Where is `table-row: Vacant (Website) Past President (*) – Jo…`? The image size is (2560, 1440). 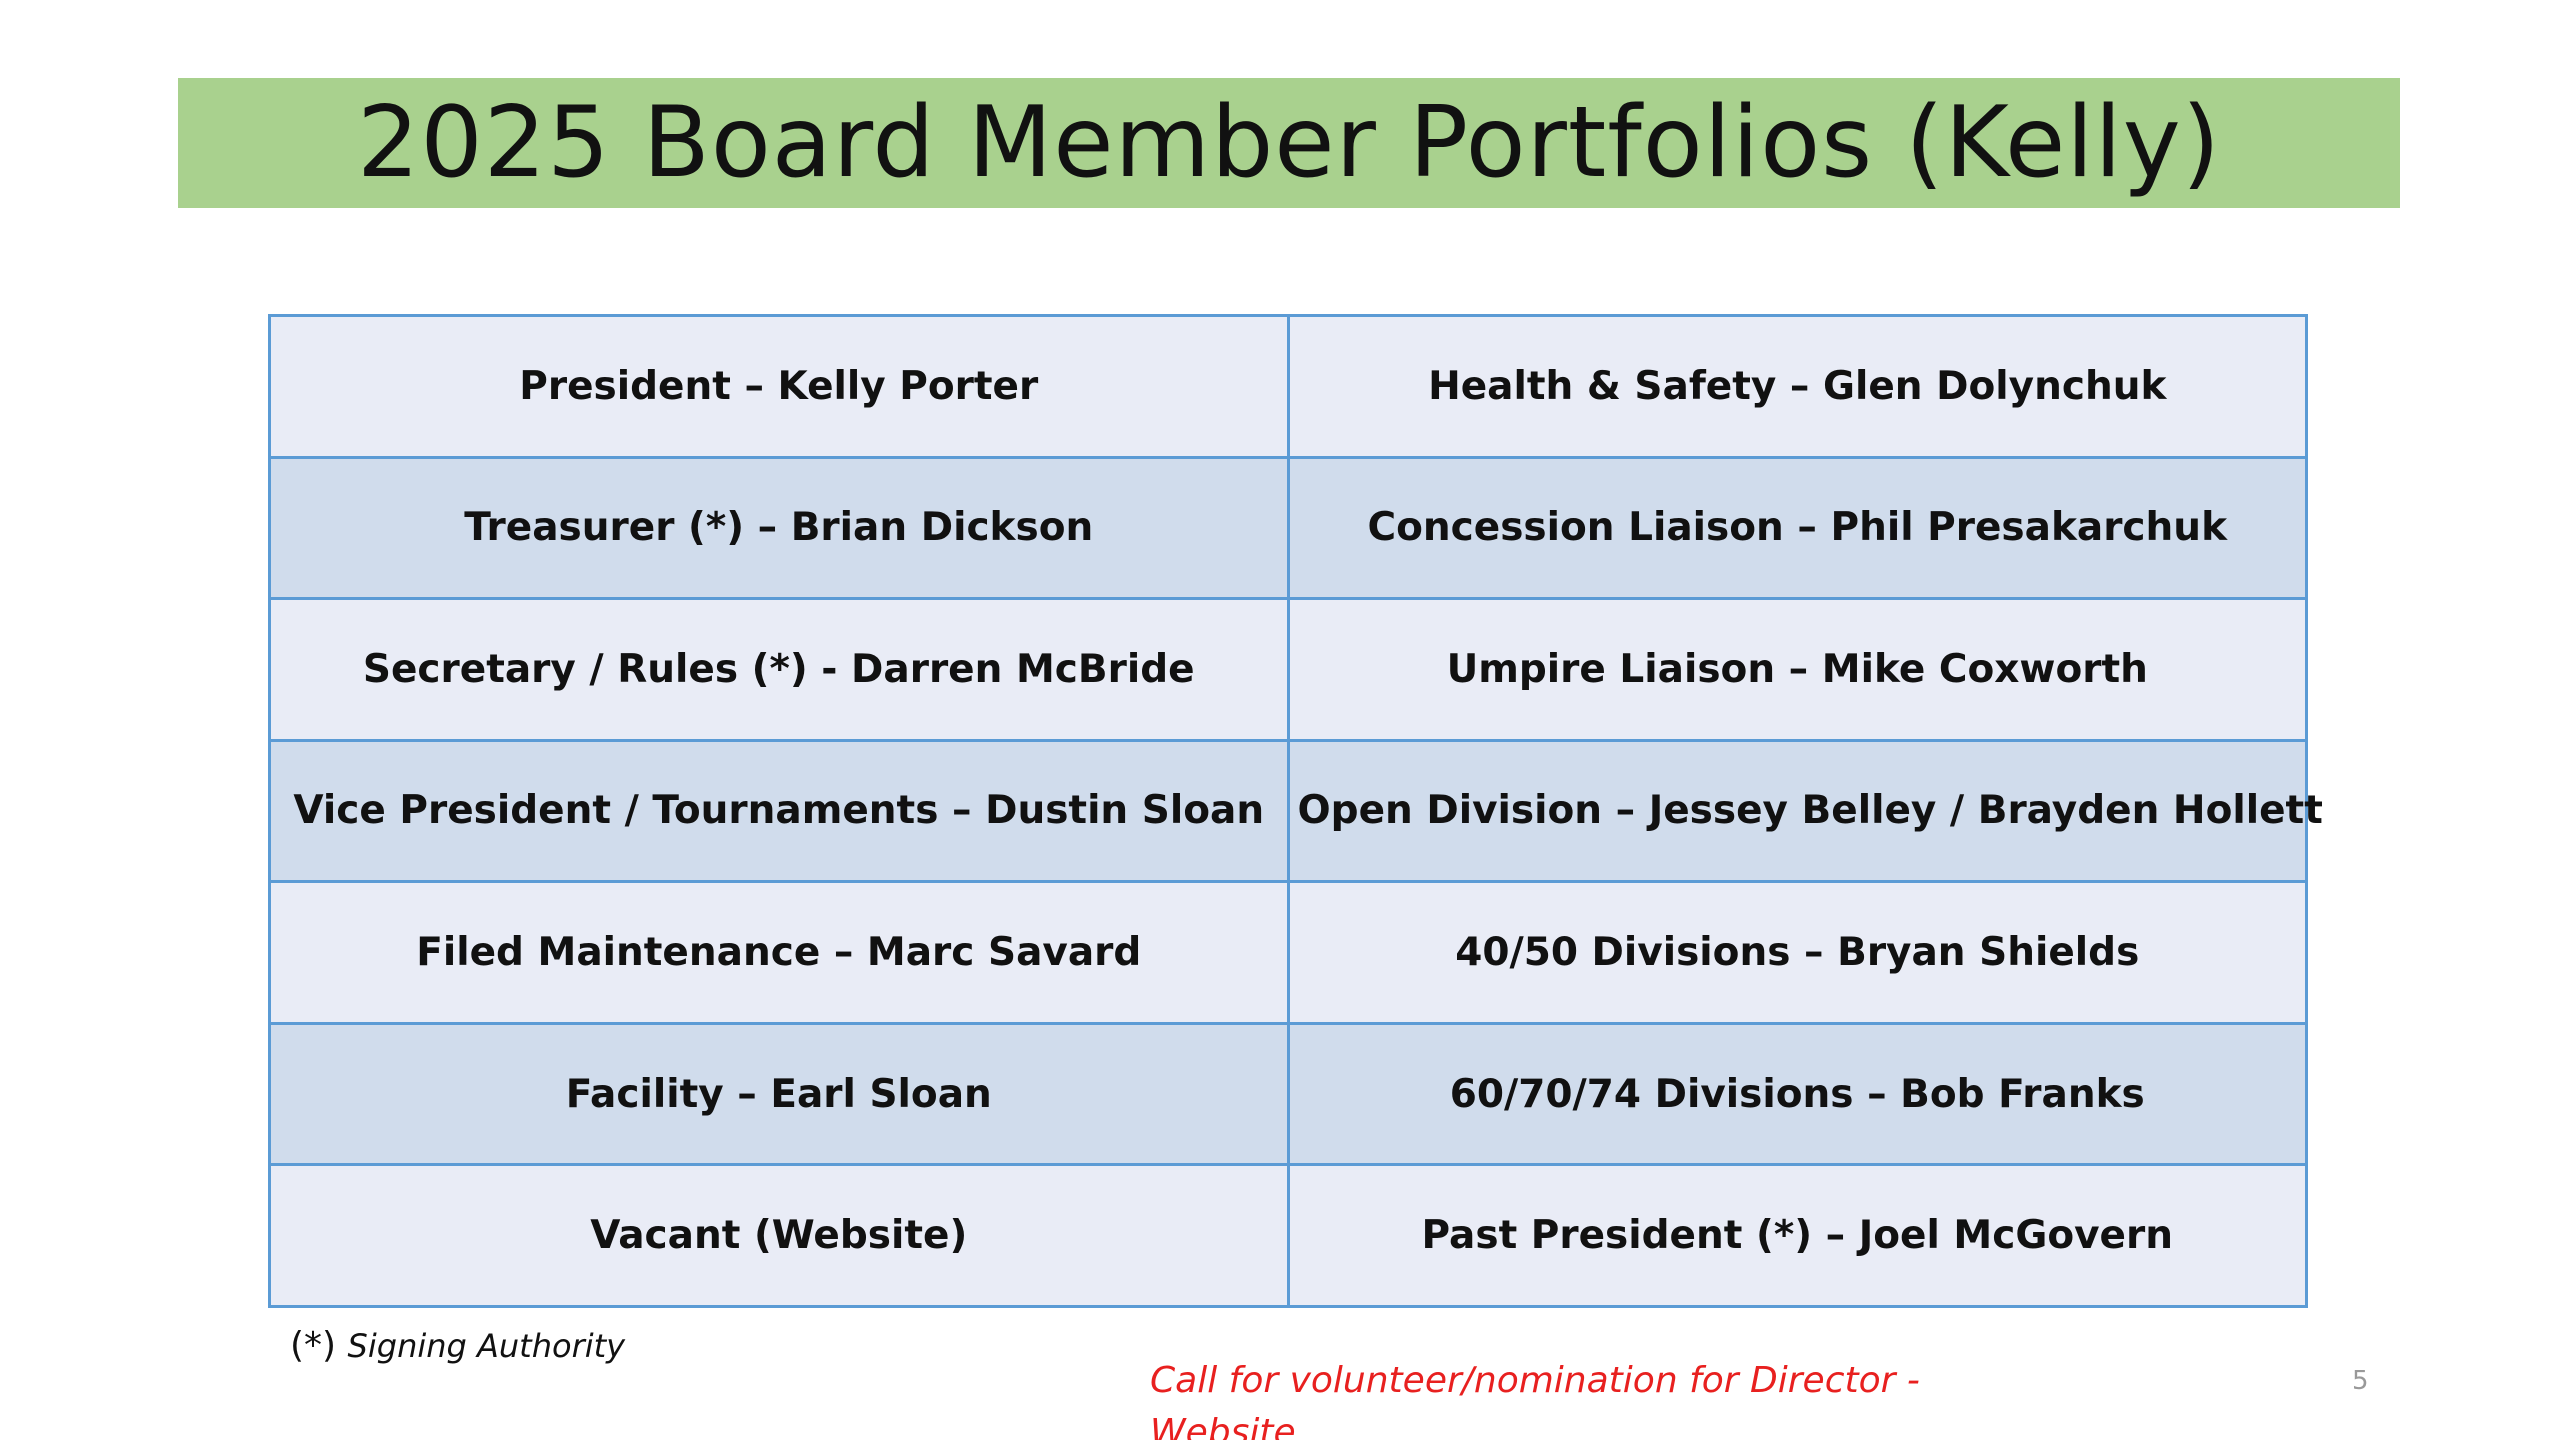
table-row: Vacant (Website) Past President (*) – Jo… is located at coordinates (1288, 1235).